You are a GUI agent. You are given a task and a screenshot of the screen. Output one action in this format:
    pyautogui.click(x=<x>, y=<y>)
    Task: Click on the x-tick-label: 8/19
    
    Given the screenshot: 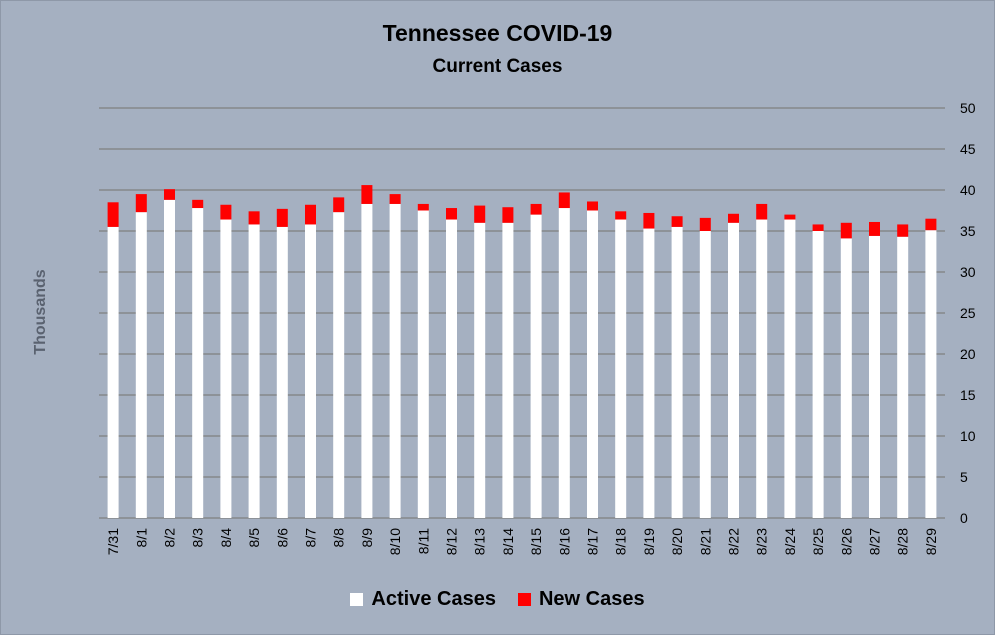 What is the action you would take?
    pyautogui.click(x=649, y=541)
    